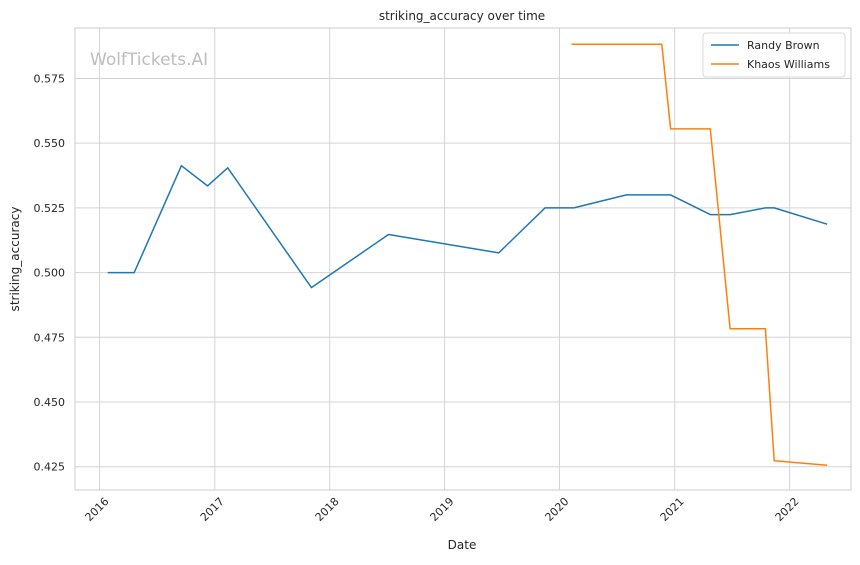  I want to click on y-tick-label: 0.525, so click(50, 208).